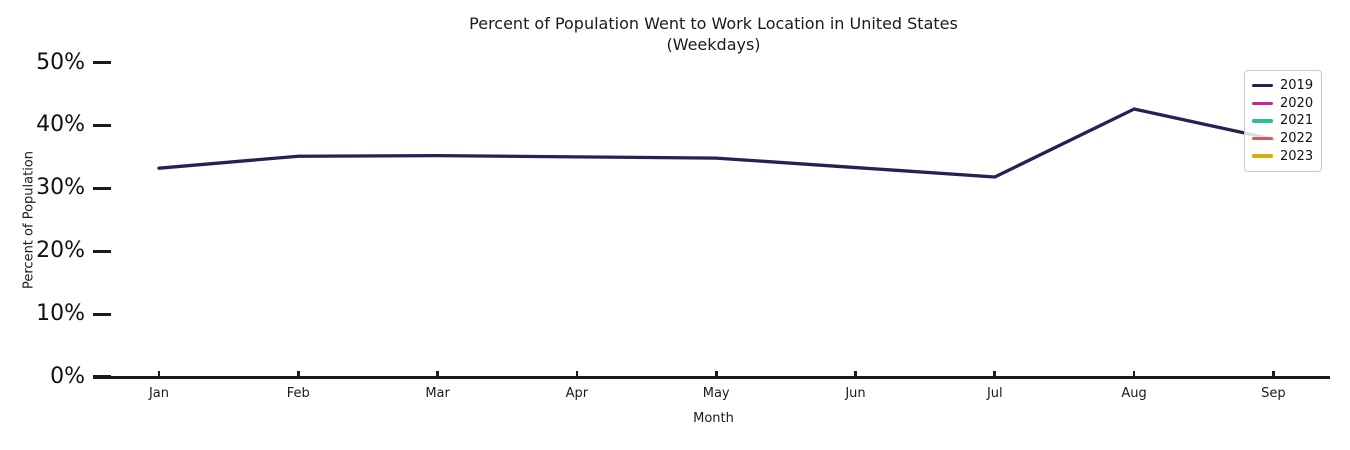 The width and height of the screenshot is (1350, 450). Describe the element at coordinates (60, 251) in the screenshot. I see `y-tick-label: 20%` at that location.